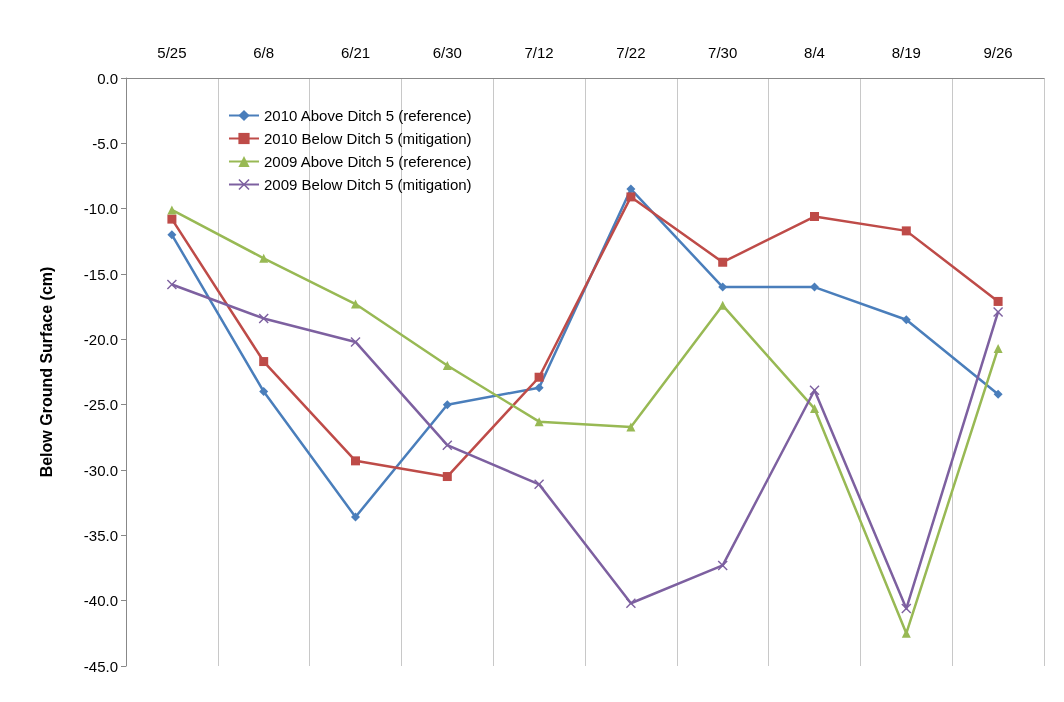 This screenshot has height=702, width=1064. Describe the element at coordinates (100, 209) in the screenshot. I see `y-tick-label: -10.0` at that location.